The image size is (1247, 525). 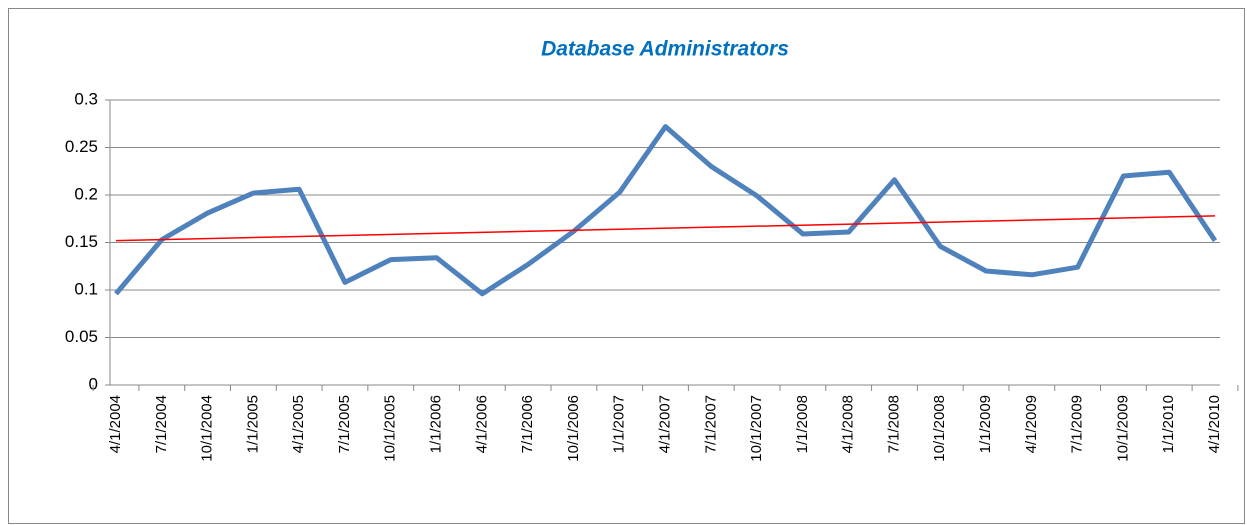 What do you see at coordinates (619, 424) in the screenshot?
I see `x-tick-label: 1/1/2007` at bounding box center [619, 424].